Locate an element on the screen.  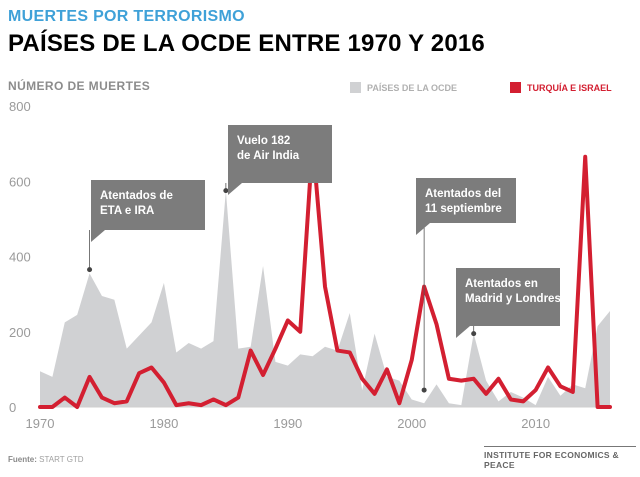
legend-oecd: PAÍSES DE LA OCDE is located at coordinates (403, 87).